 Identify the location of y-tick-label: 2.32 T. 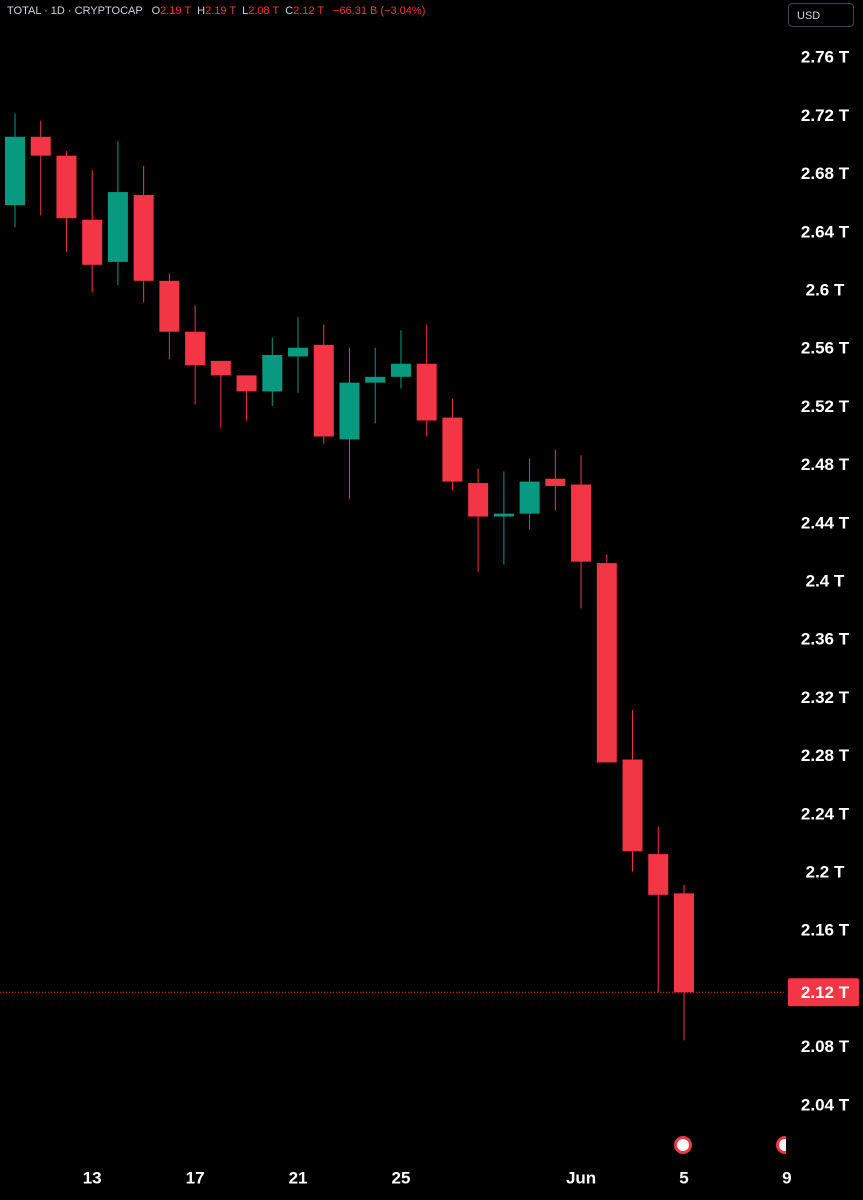
(825, 697).